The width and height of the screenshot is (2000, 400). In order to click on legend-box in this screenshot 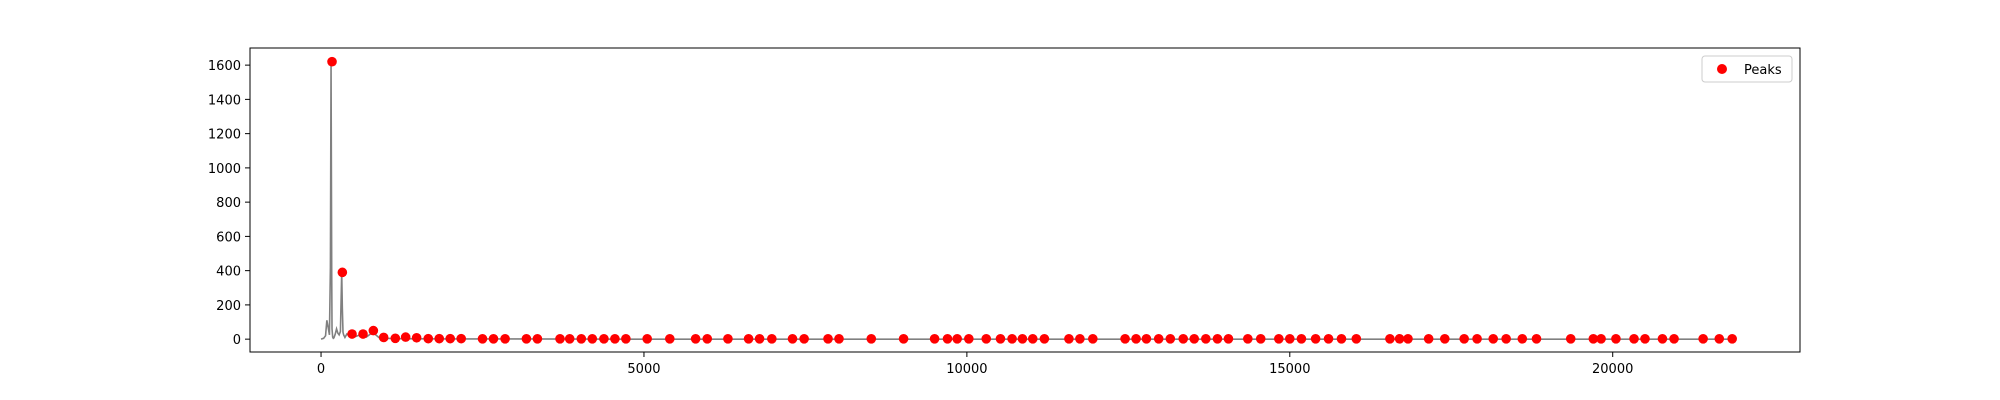, I will do `click(1747, 69)`.